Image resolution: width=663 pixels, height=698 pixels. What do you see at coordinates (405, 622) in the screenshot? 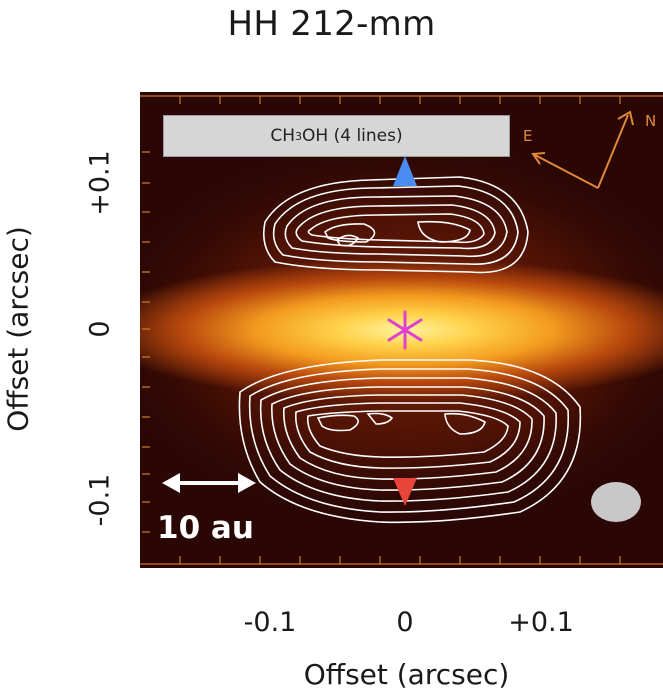
I see `x-tick-label-mid: 0` at bounding box center [405, 622].